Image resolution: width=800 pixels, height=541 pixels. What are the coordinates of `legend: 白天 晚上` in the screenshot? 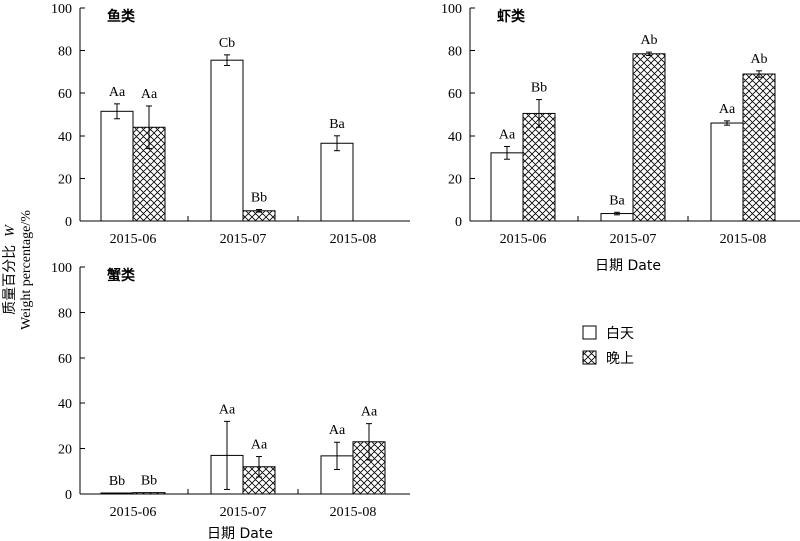 It's located at (608, 346).